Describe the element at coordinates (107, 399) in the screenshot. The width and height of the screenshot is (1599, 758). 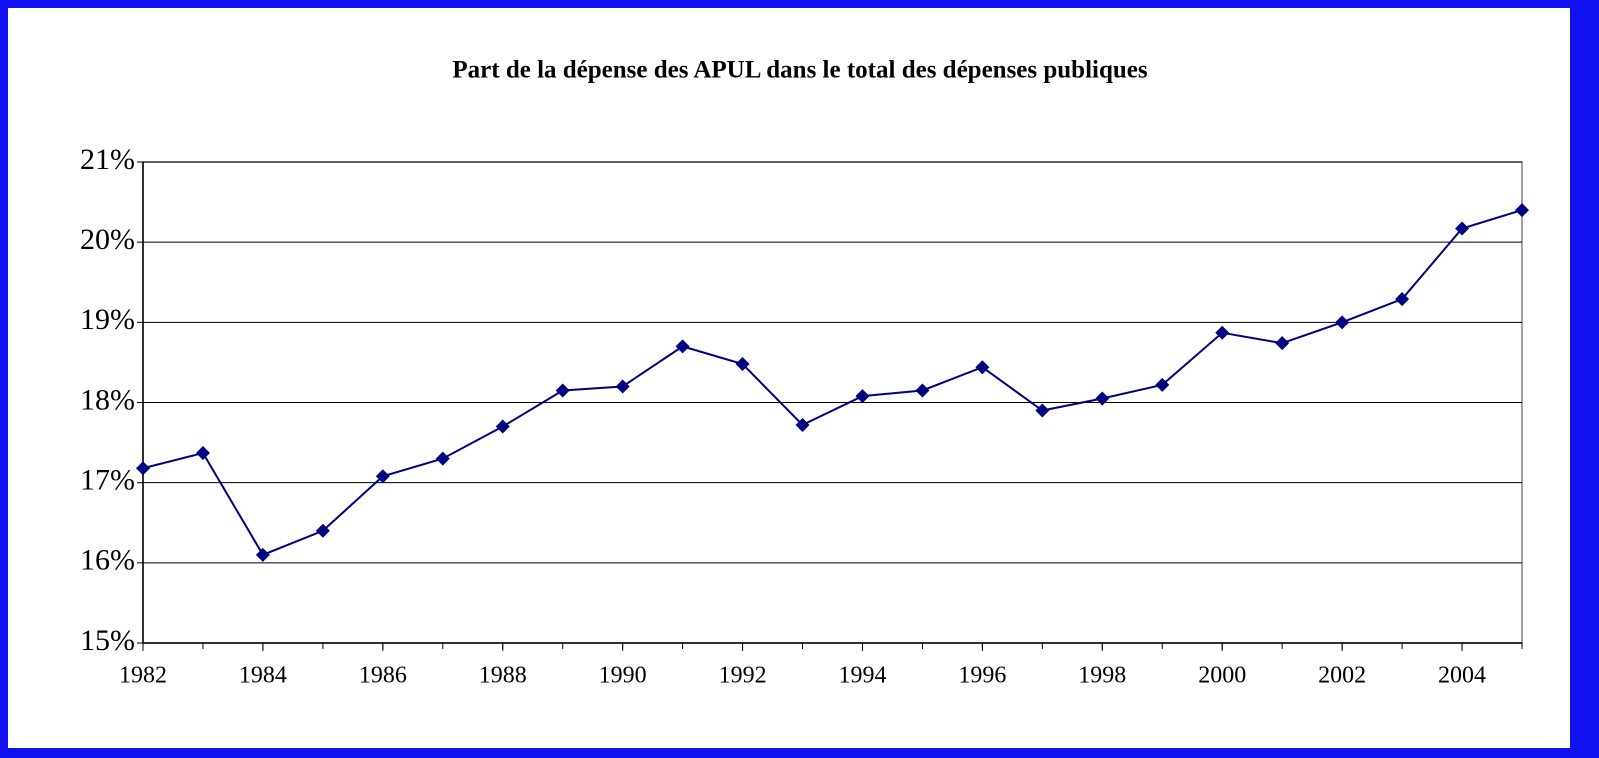
I see `y-tick-label: 18%` at that location.